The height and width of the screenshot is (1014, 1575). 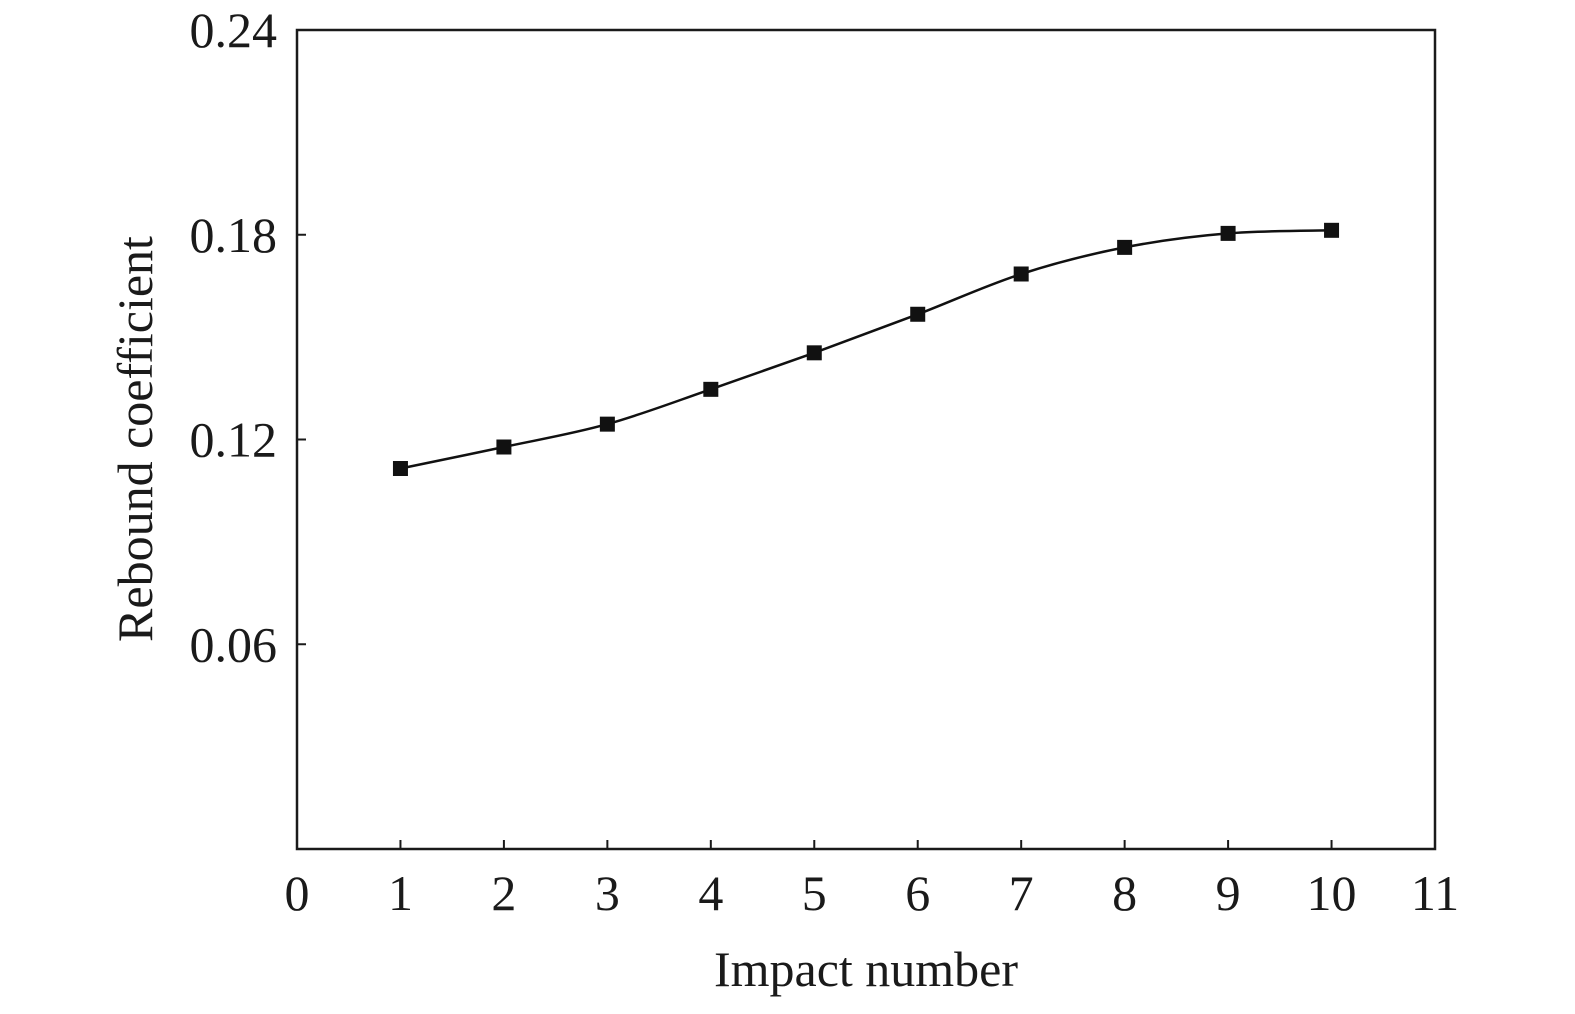 I want to click on y-tick-label: 0.12, so click(x=234, y=440).